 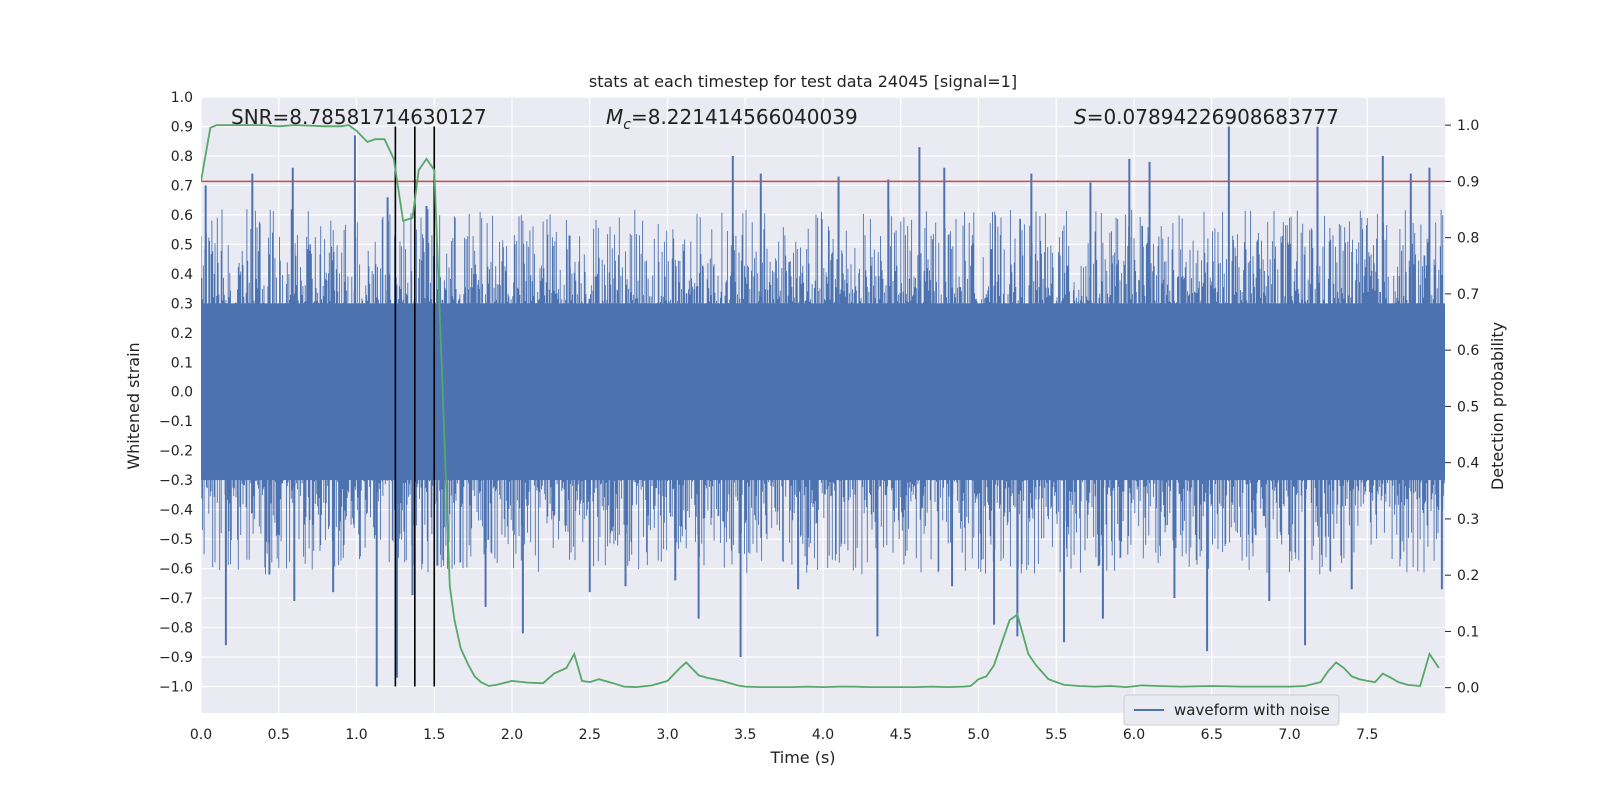 I want to click on y-tick-label: −0.5, so click(x=176, y=540).